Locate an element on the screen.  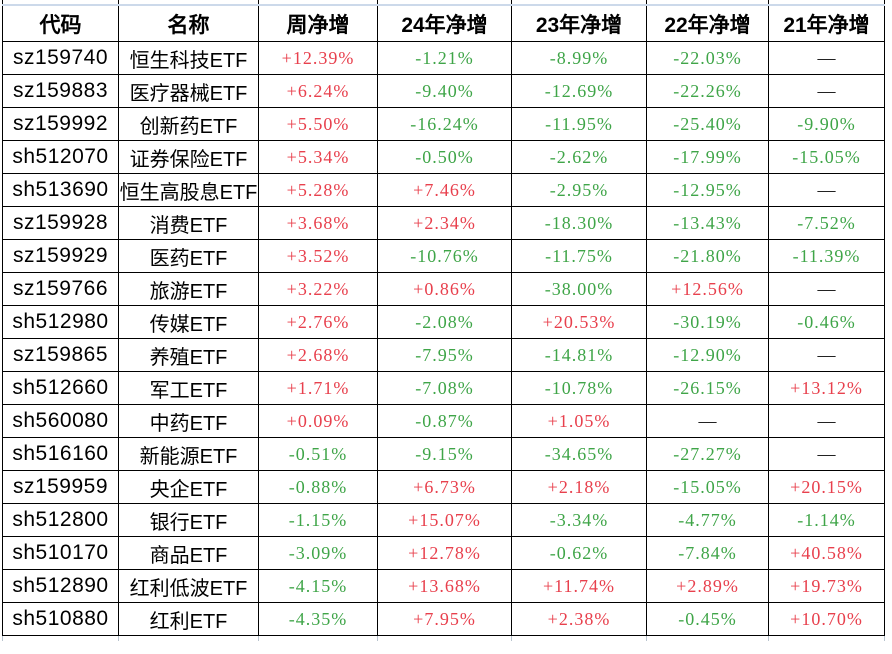
y22-value-cell: -15.05% is located at coordinates (707, 487).